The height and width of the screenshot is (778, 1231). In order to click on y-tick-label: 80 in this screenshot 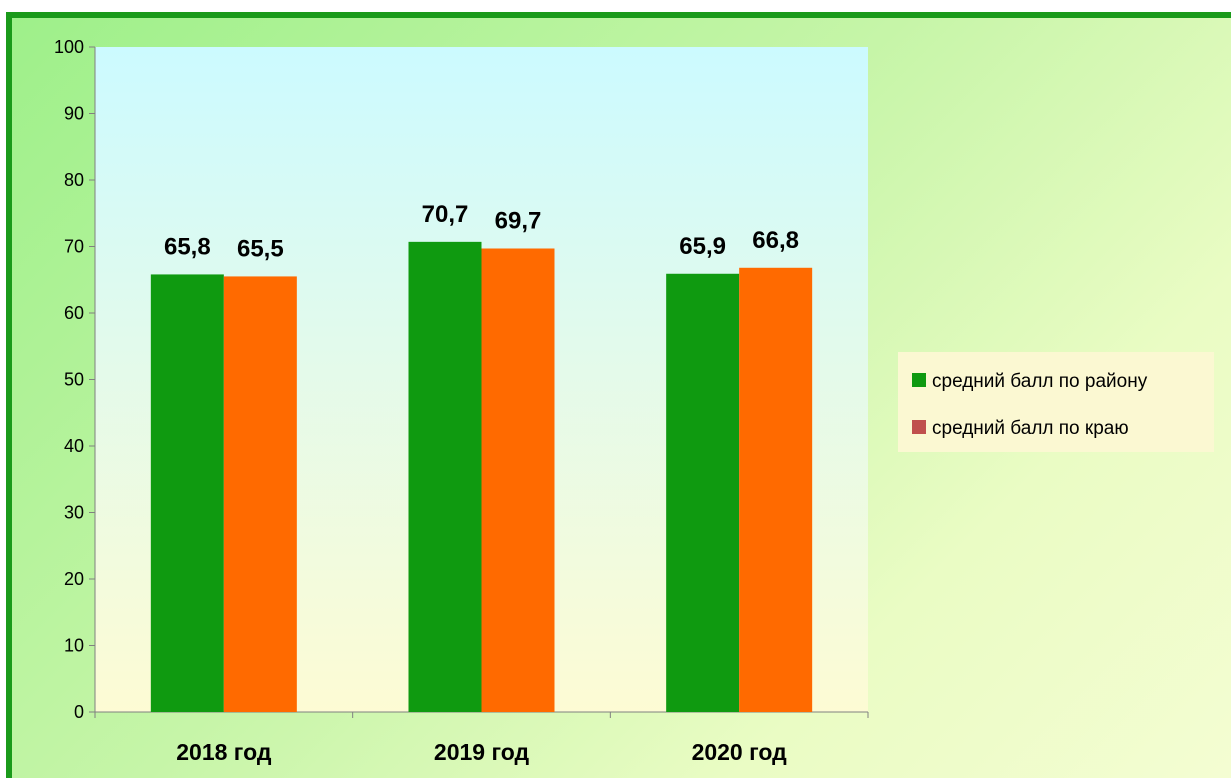, I will do `click(74, 180)`.